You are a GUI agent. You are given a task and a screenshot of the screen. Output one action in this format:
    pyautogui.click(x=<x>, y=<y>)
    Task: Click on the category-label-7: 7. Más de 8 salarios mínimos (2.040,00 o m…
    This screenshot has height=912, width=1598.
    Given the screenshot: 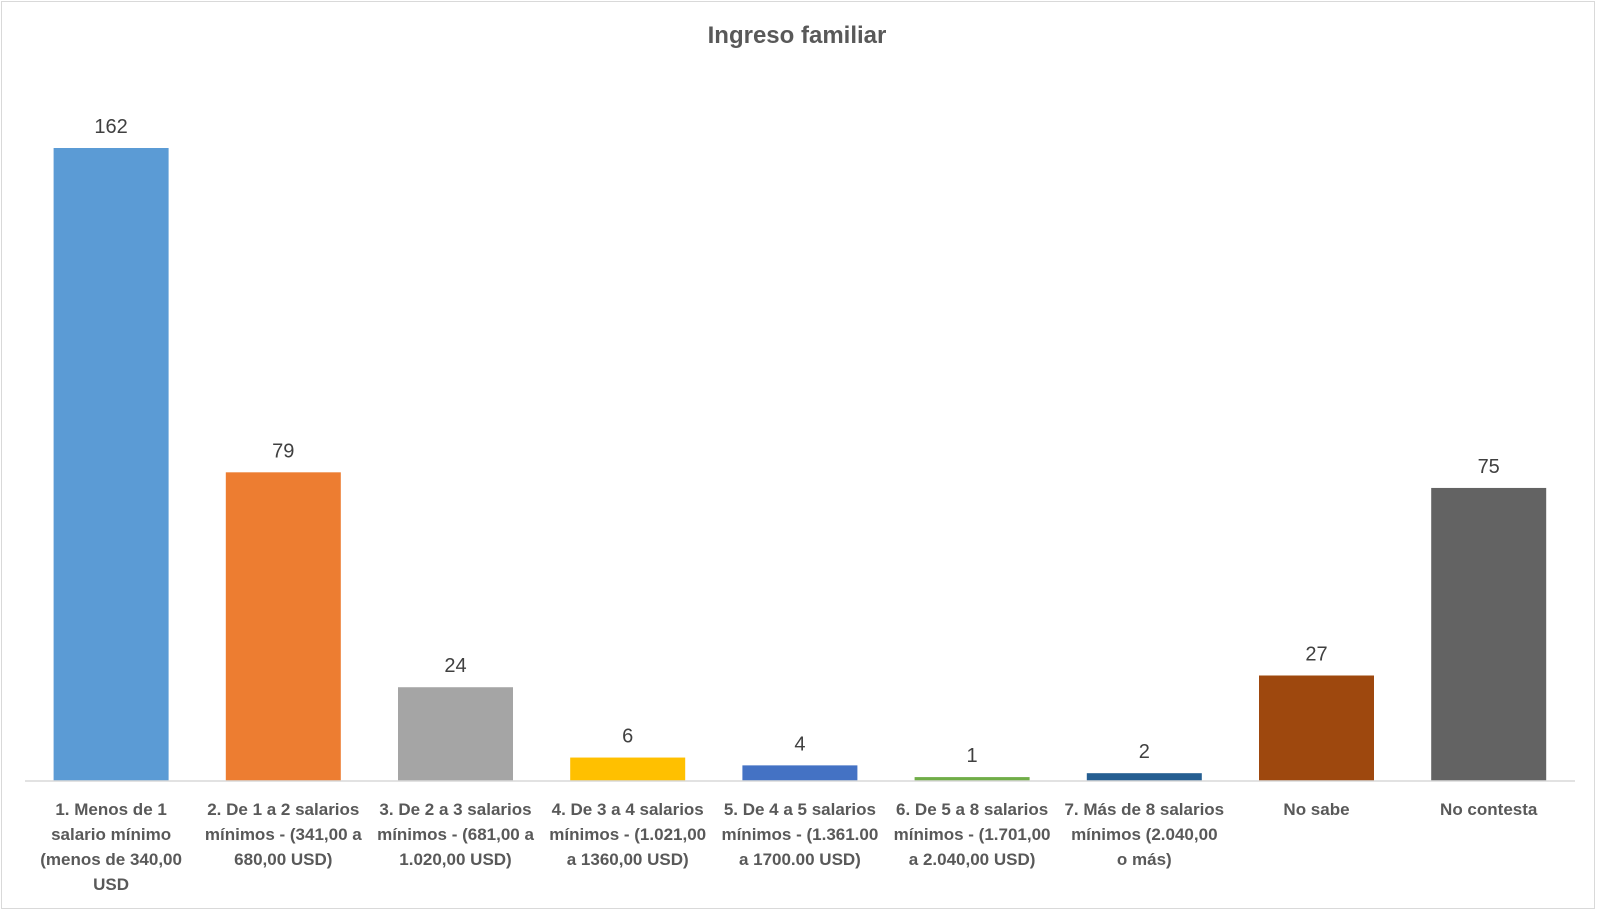 What is the action you would take?
    pyautogui.click(x=1144, y=834)
    